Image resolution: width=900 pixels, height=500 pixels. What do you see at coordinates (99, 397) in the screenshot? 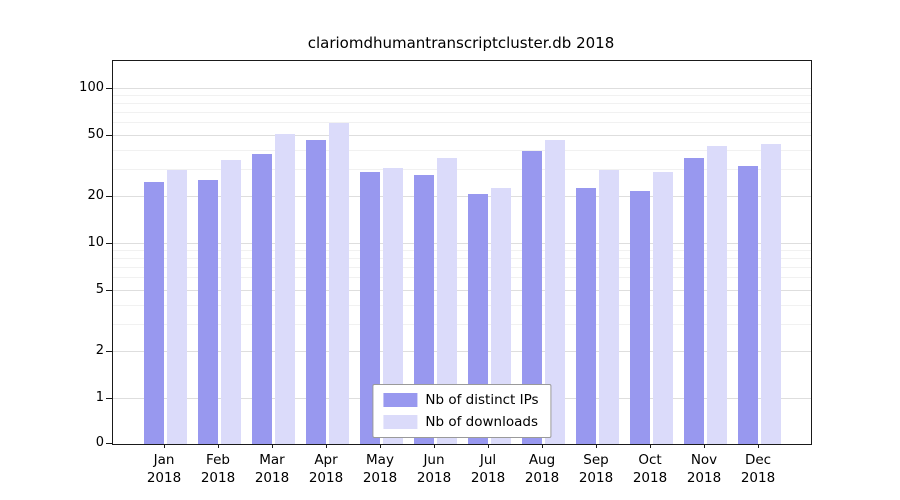
I see `y-tick-label: 1` at bounding box center [99, 397].